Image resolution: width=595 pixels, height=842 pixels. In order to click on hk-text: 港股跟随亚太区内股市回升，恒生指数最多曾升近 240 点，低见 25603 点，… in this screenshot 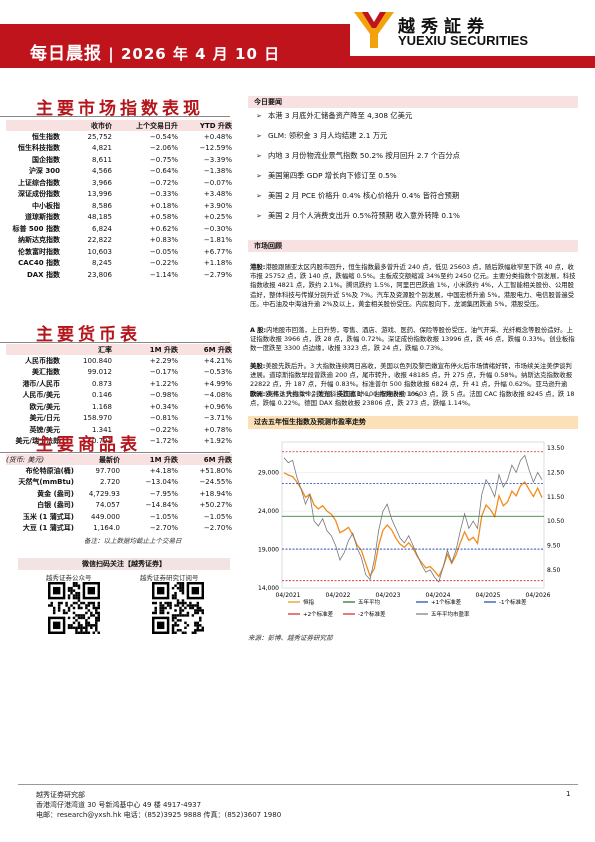, I will do `click(413, 285)`.